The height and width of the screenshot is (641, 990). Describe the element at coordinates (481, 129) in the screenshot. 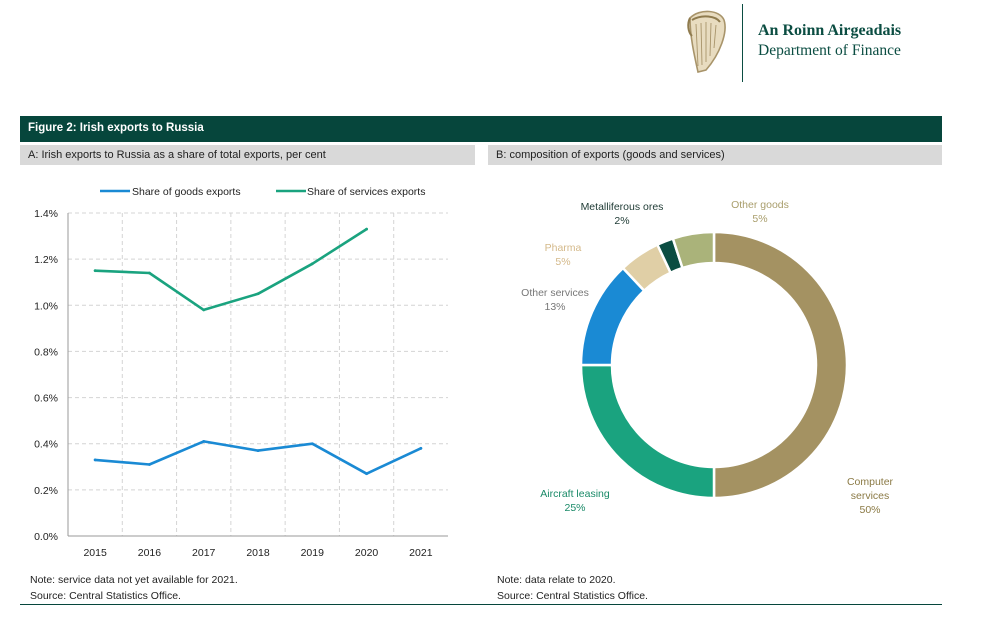

I see `figure-title-bar: Figure 2: Irish exports to Russia` at that location.